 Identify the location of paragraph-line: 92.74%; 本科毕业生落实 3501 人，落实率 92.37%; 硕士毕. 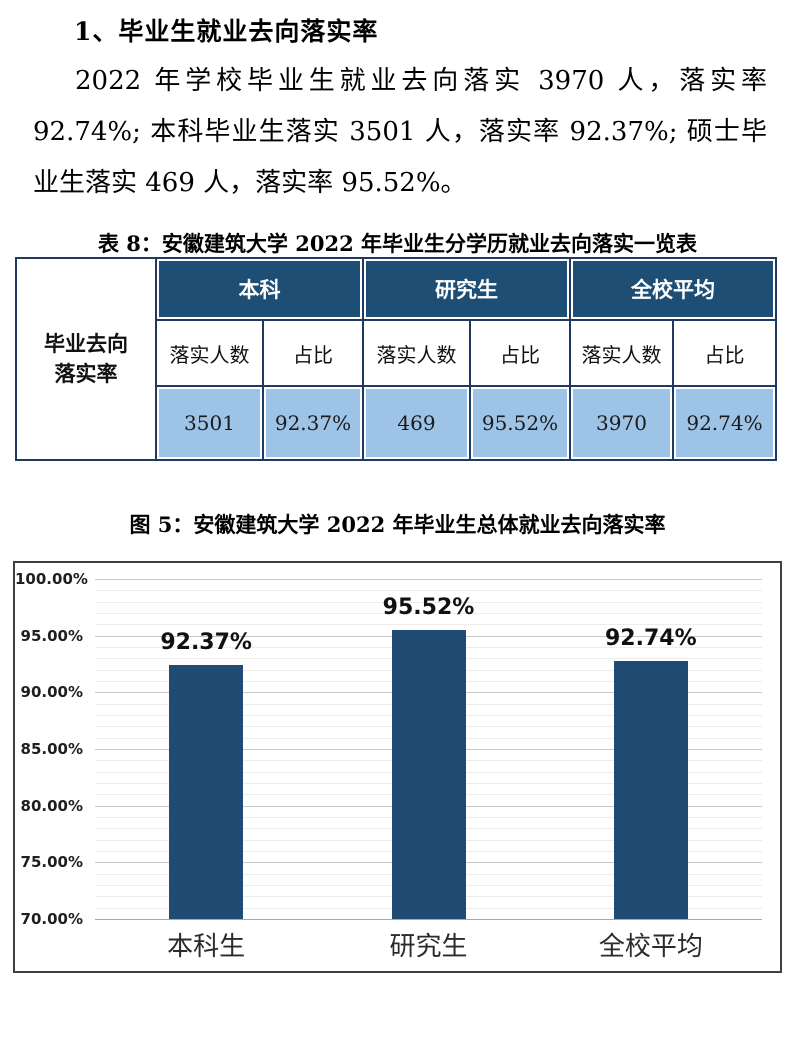
(400, 132).